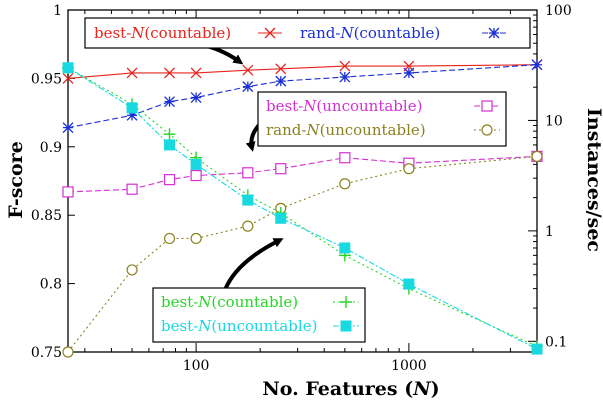  I want to click on arrow-to-speed-curves, so click(253, 264).